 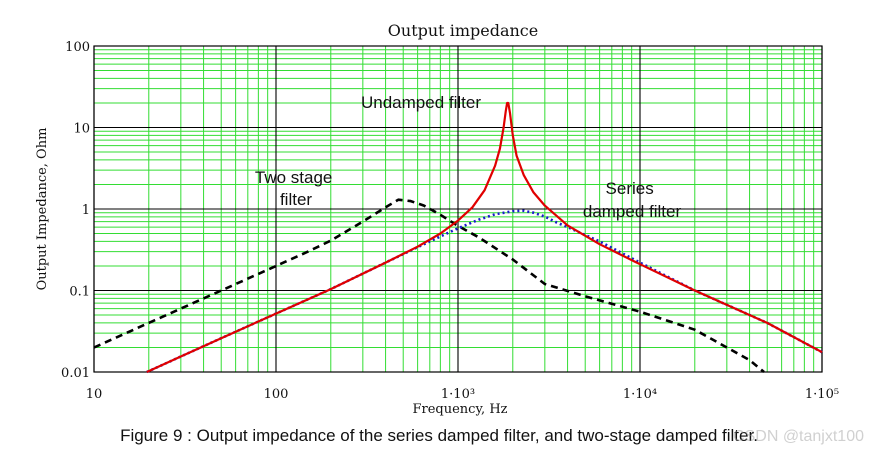 What do you see at coordinates (632, 211) in the screenshot?
I see `annotation-series-damped-line2: damped filter` at bounding box center [632, 211].